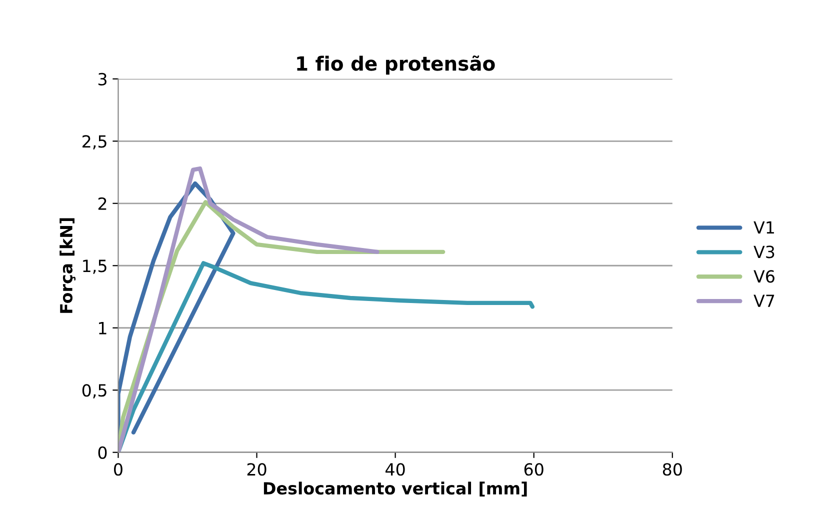  I want to click on x-tick-label: 0, so click(118, 469).